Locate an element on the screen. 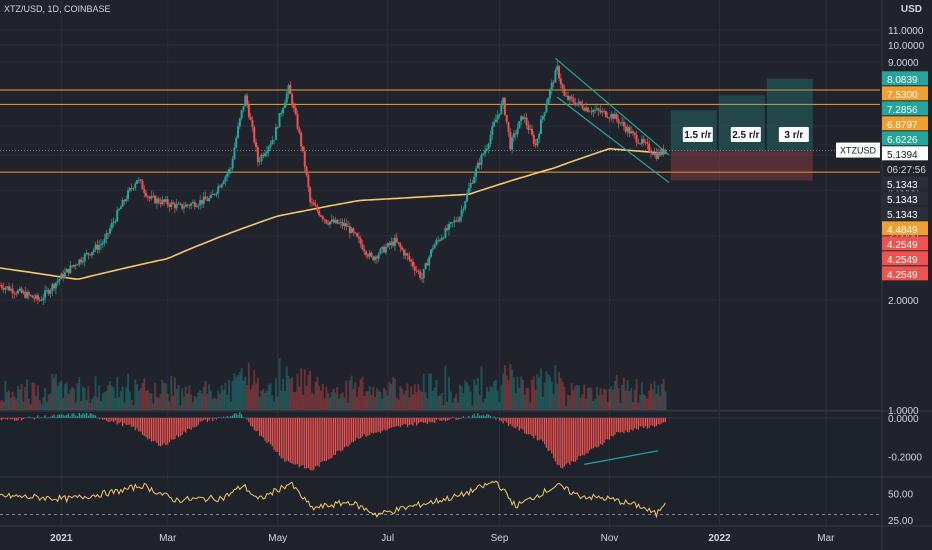  symbol-title: XTZ/USD, 1D, COINBASE is located at coordinates (57, 9).